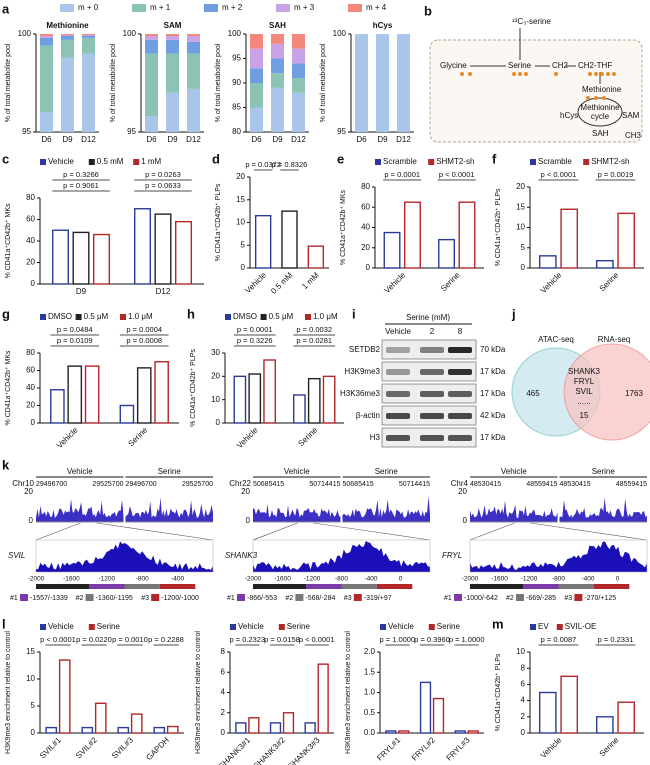 Image resolution: width=650 pixels, height=765 pixels. Describe the element at coordinates (520, 651) in the screenshot. I see `y-tick-label: 10` at that location.